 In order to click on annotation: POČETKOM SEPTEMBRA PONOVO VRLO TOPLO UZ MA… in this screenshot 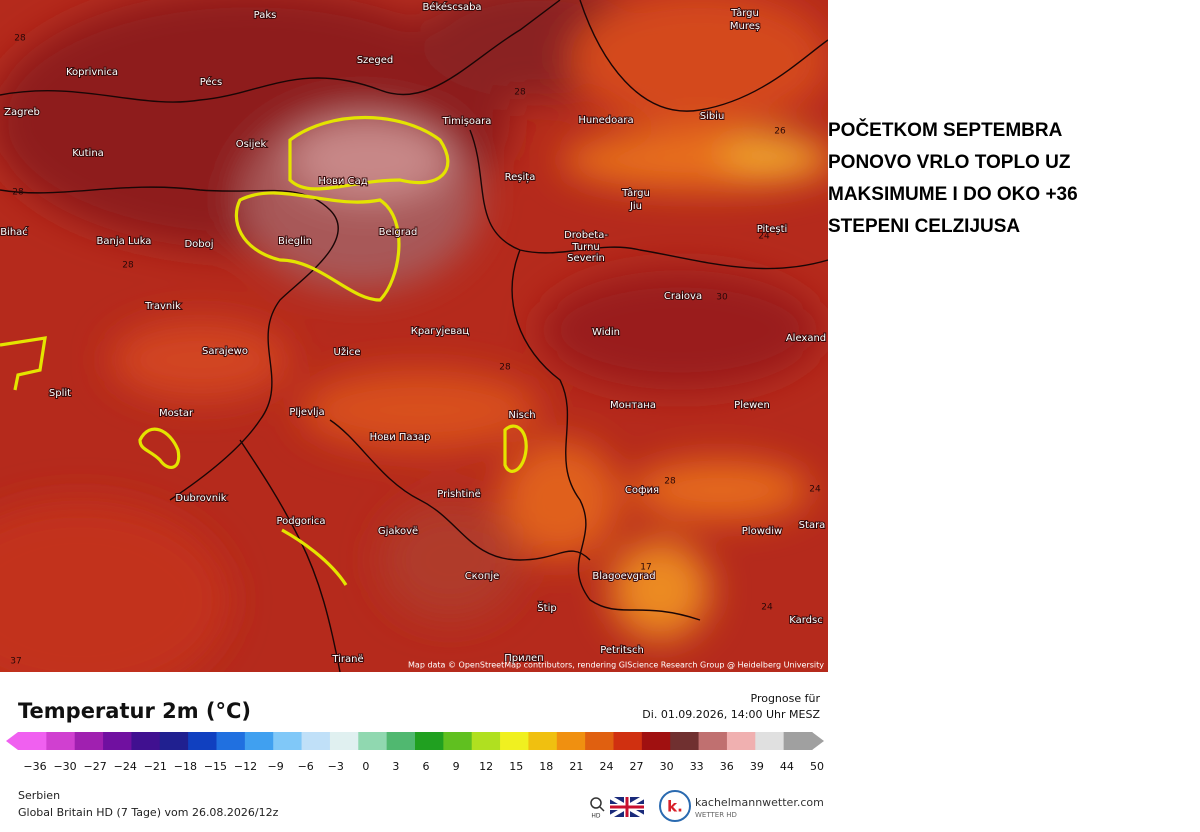, I will do `click(953, 178)`.